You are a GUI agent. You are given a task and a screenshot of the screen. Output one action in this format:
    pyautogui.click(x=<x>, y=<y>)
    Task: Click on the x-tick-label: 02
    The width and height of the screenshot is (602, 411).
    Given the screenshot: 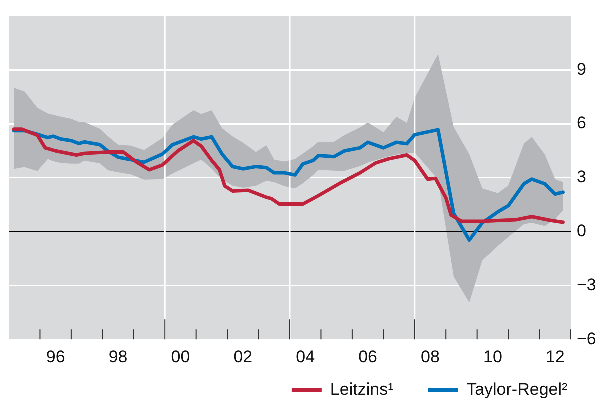 What is the action you would take?
    pyautogui.click(x=243, y=356)
    